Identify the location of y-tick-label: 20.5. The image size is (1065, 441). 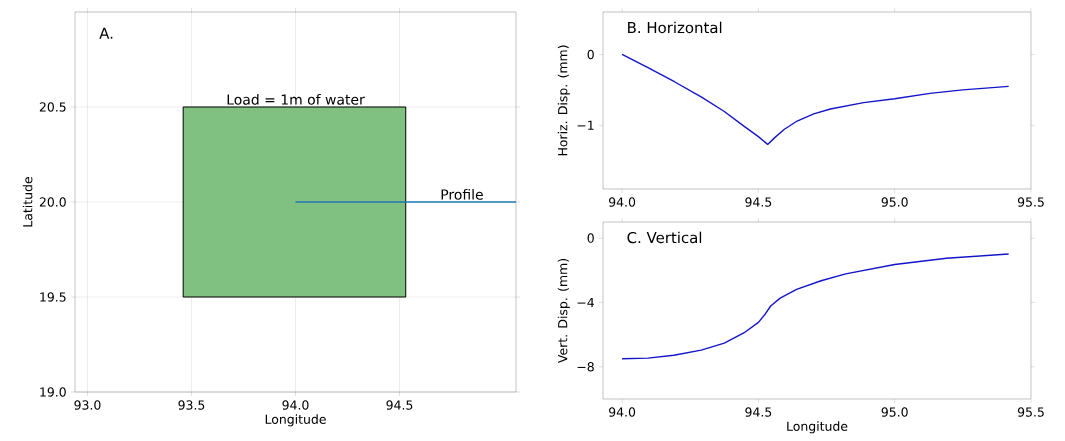
(52, 107).